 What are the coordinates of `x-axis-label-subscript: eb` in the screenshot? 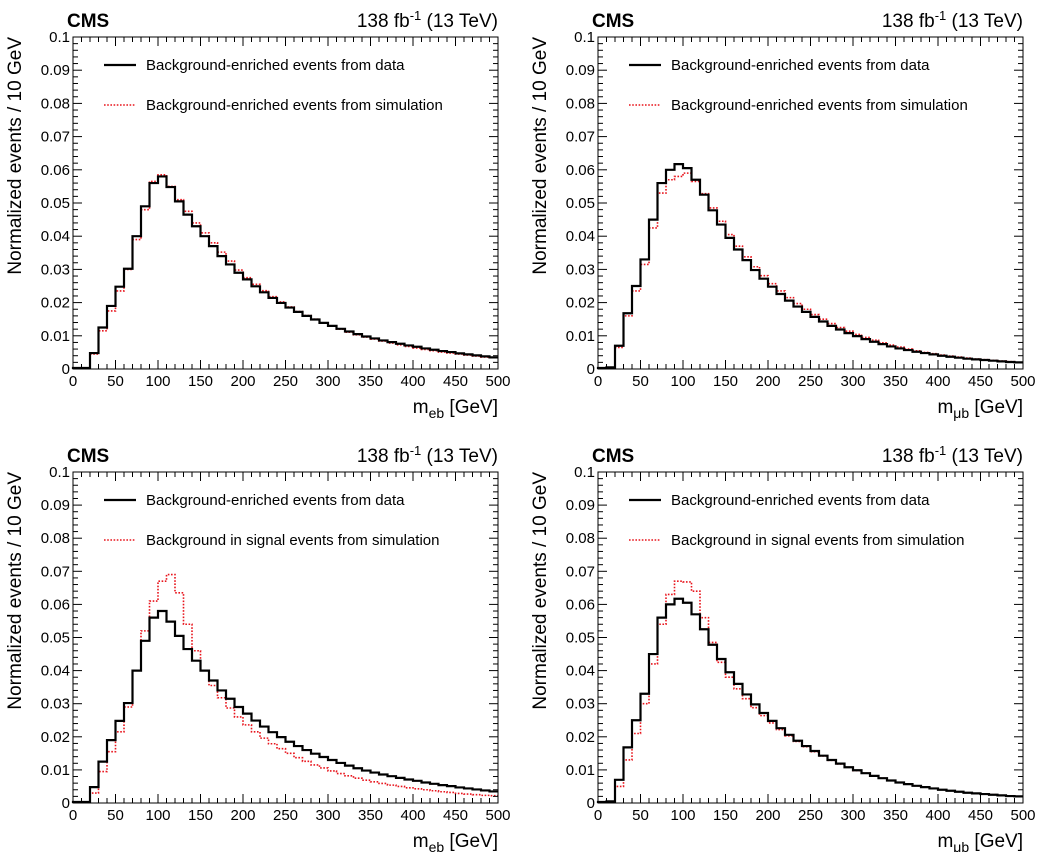 It's located at (437, 413).